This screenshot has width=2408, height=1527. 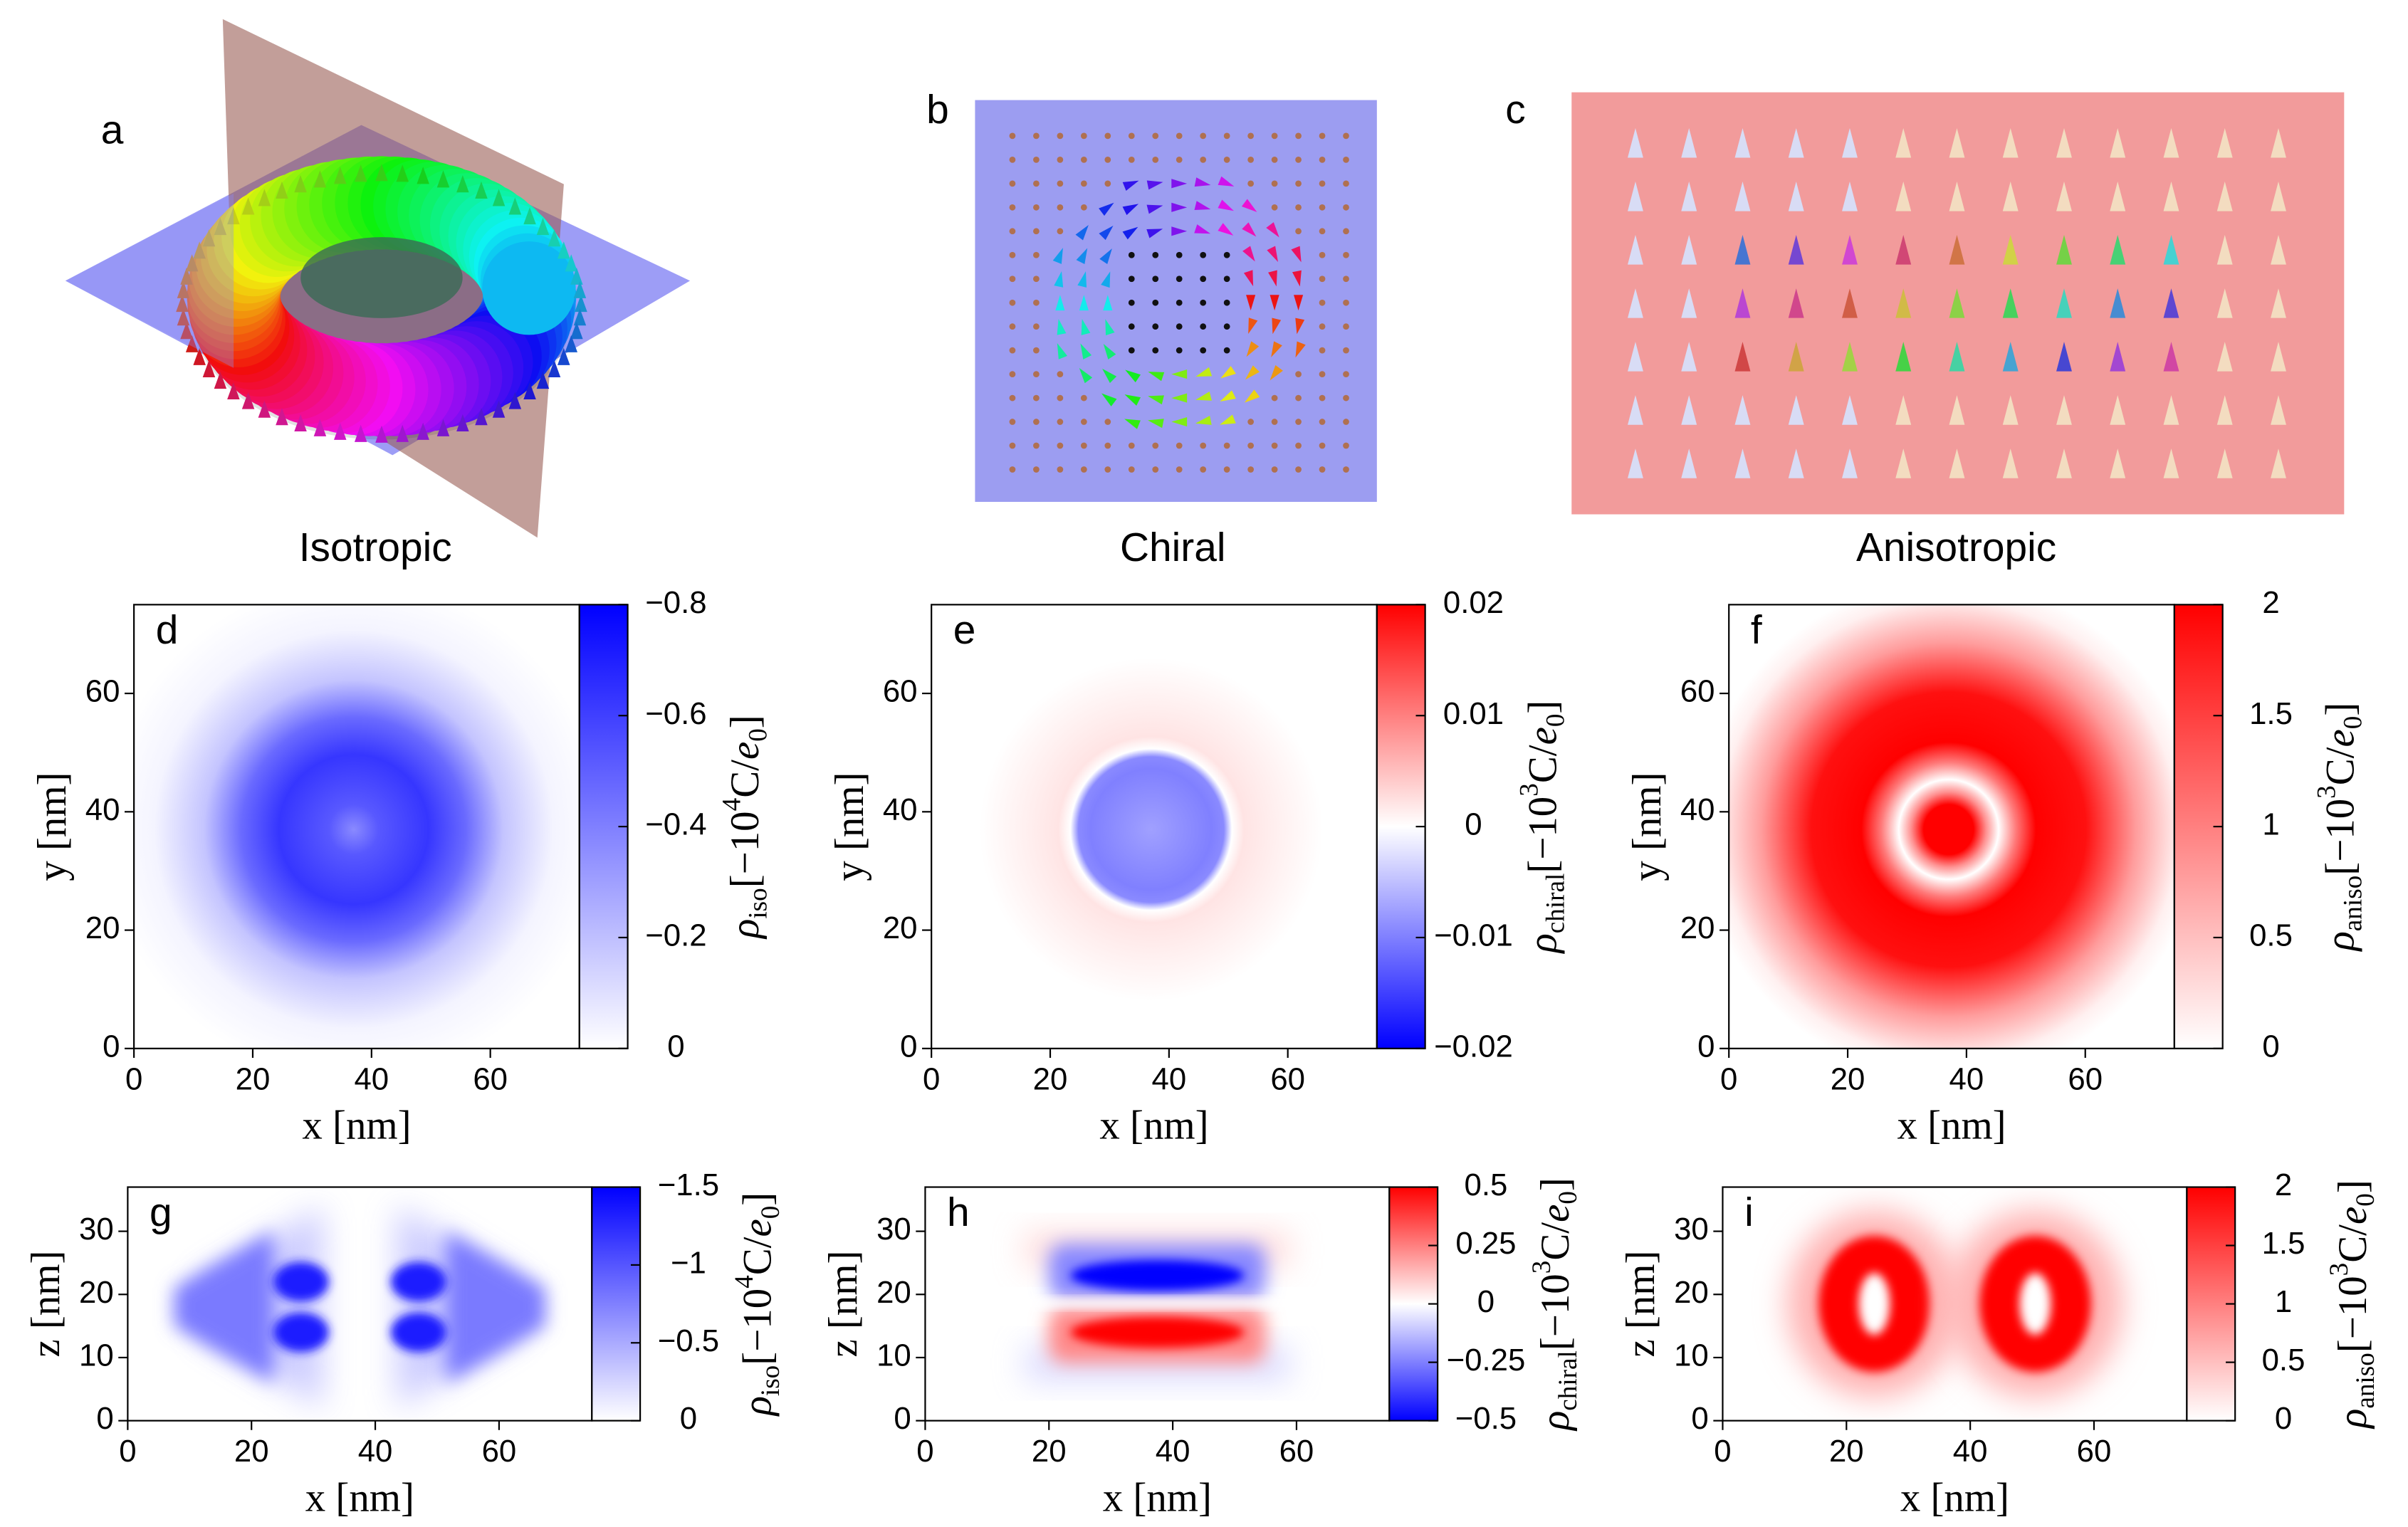 What do you see at coordinates (1749, 1212) in the screenshot?
I see `panel-label: i` at bounding box center [1749, 1212].